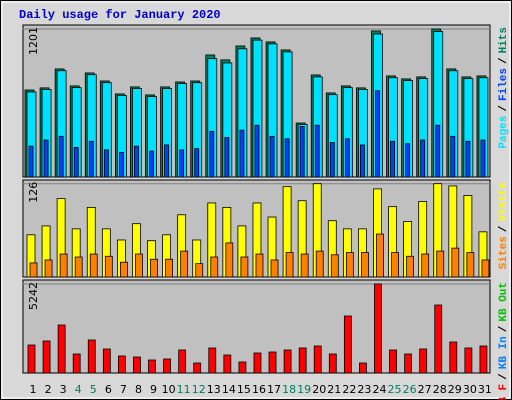  I want to click on legend: KB F / KB In / KB Out, so click(504, 341).